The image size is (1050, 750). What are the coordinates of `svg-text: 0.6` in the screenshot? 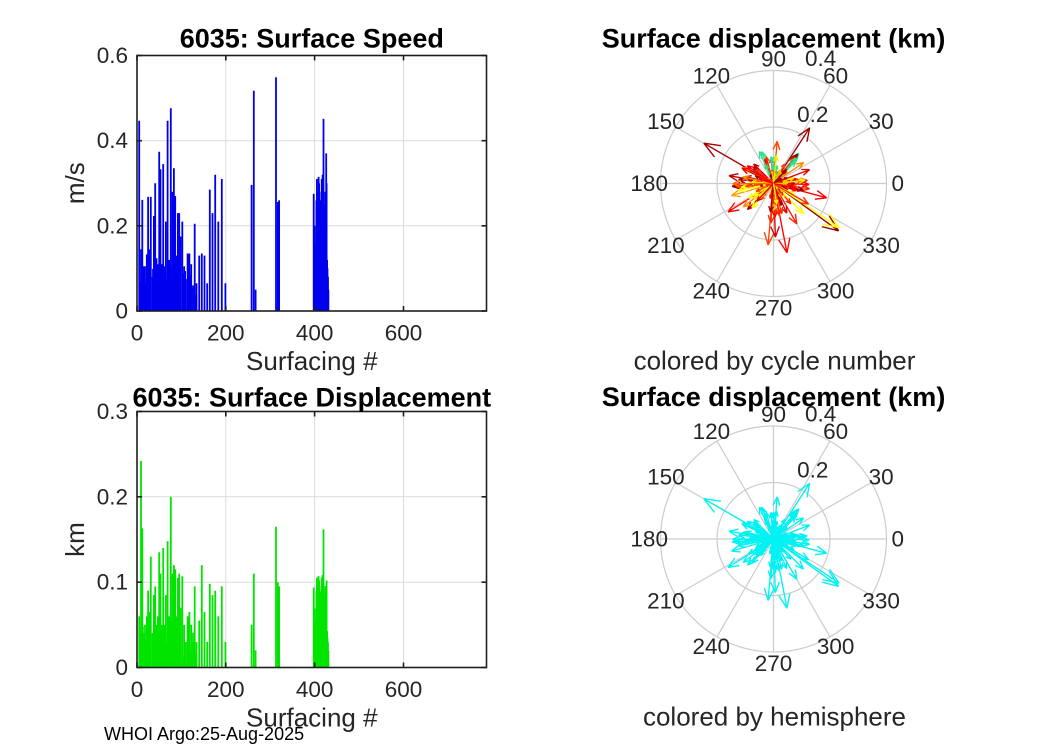 It's located at (112, 55).